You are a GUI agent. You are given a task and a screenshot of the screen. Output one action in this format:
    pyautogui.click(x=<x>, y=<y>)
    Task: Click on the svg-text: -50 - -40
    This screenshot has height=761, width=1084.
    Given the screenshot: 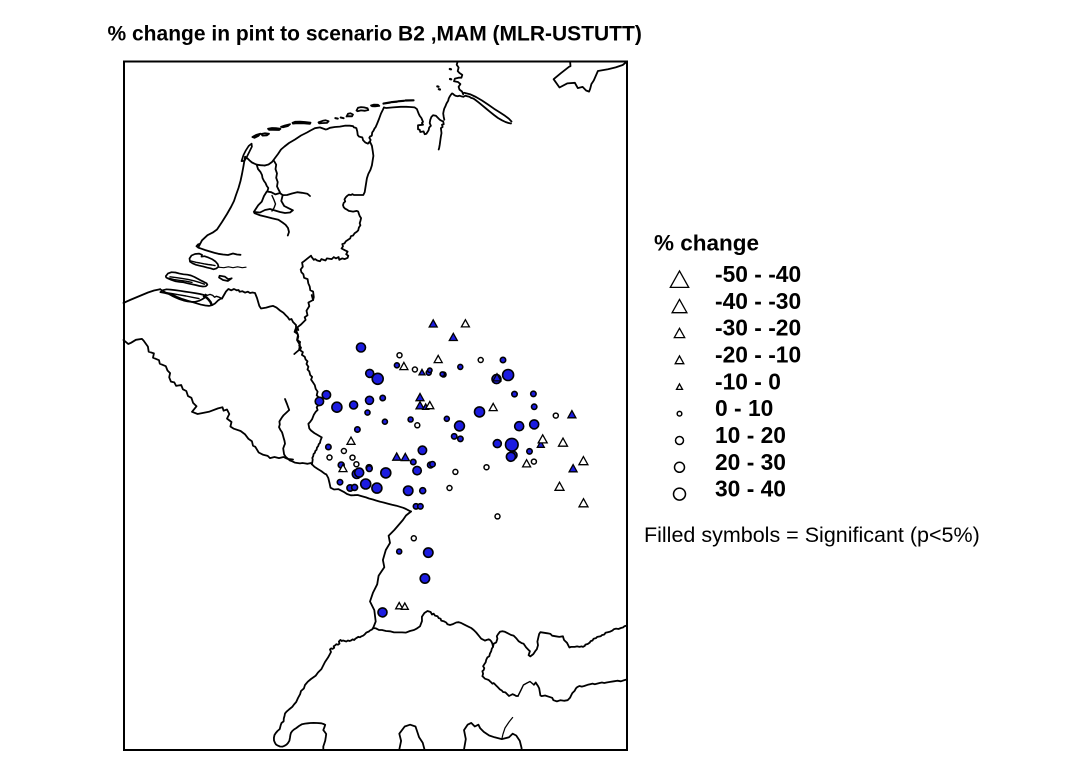 What is the action you would take?
    pyautogui.click(x=758, y=274)
    